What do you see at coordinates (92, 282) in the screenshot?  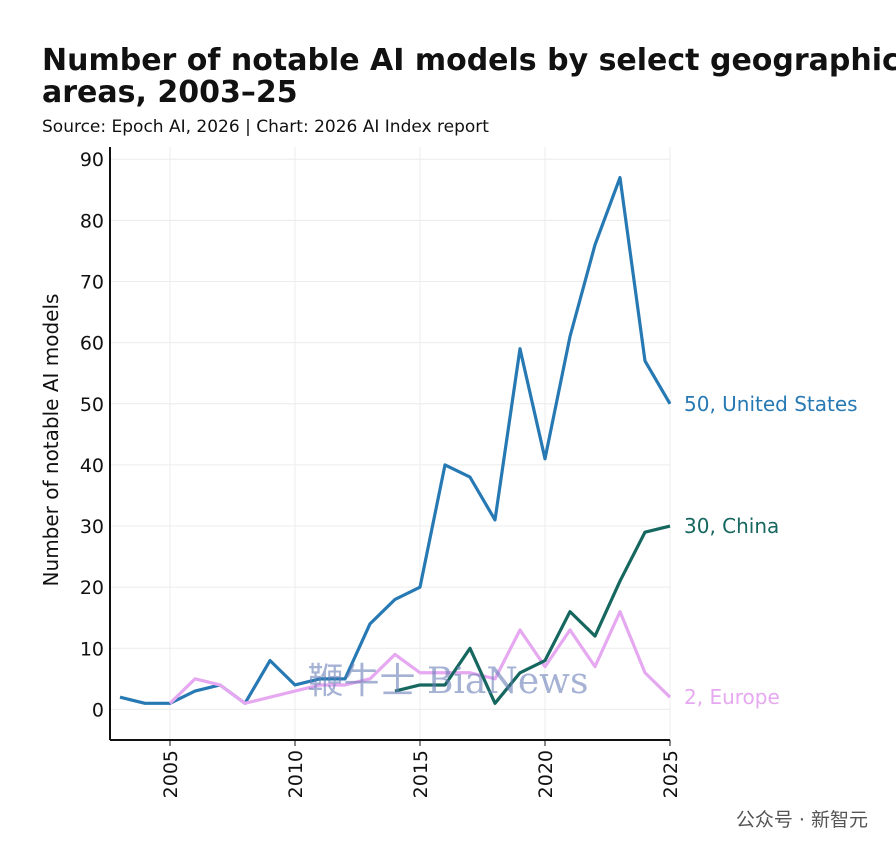 I see `y-tick-label: 70` at bounding box center [92, 282].